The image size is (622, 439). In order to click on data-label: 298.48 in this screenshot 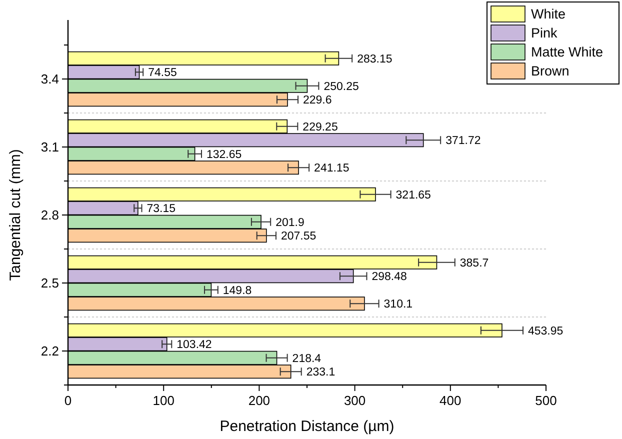, I will do `click(389, 277)`.